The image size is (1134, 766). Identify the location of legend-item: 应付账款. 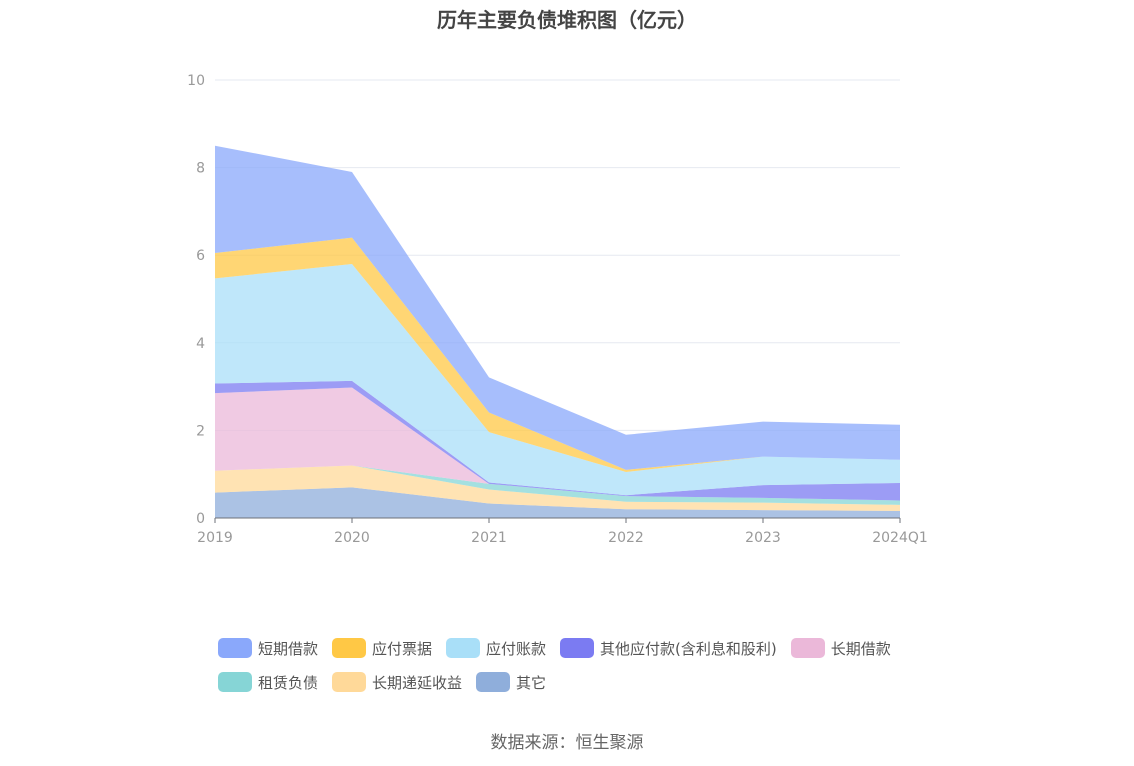
(496, 648).